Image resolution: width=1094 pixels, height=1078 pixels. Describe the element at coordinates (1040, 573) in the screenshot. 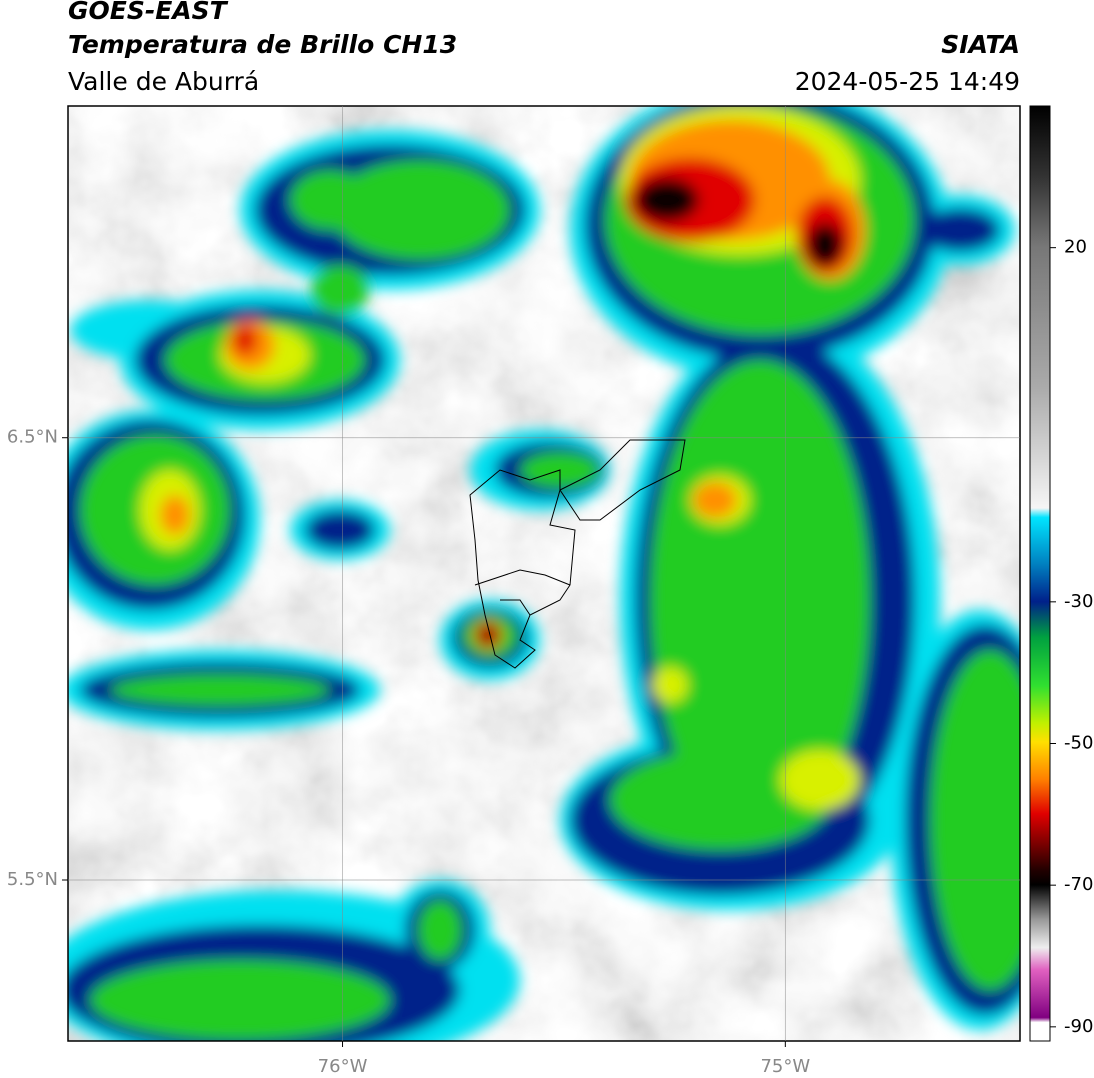

I see `colorbar` at that location.